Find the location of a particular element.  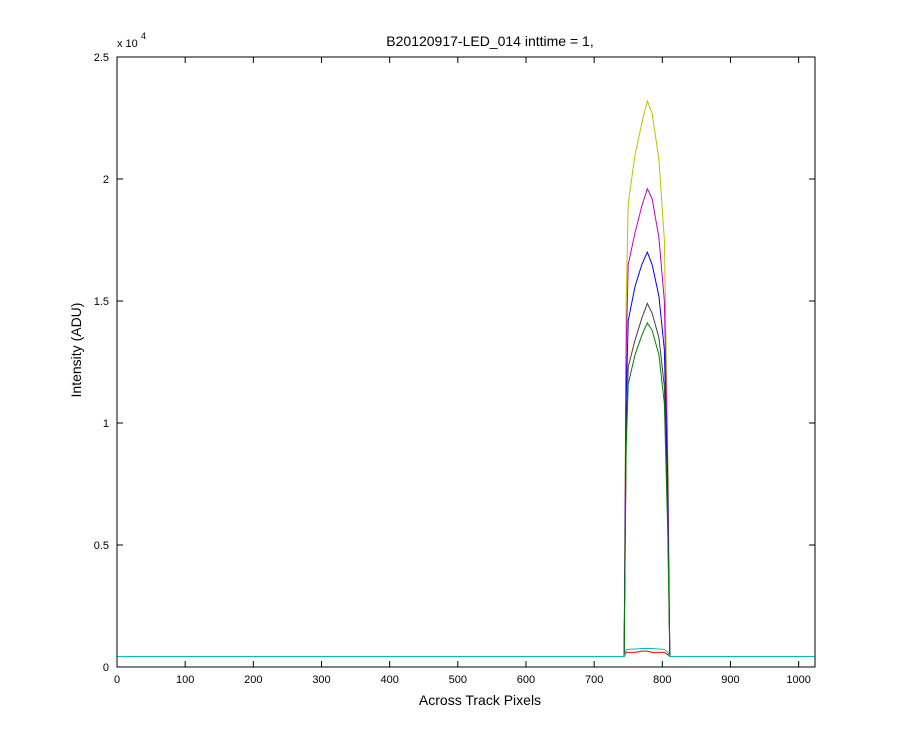

x-tick-label: 700 is located at coordinates (594, 680).